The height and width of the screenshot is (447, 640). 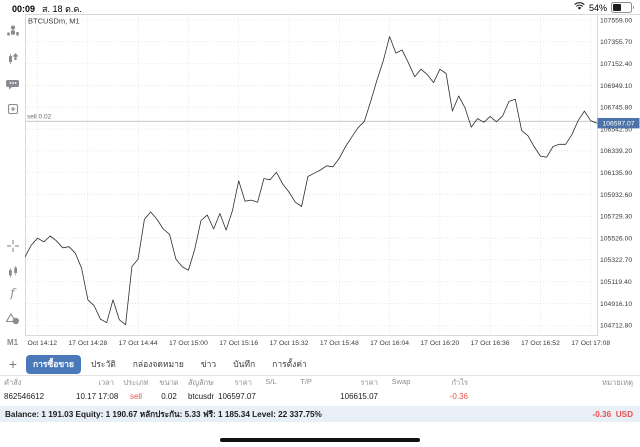 What do you see at coordinates (201, 396) in the screenshot?
I see `cell-symbol: btcusdm` at bounding box center [201, 396].